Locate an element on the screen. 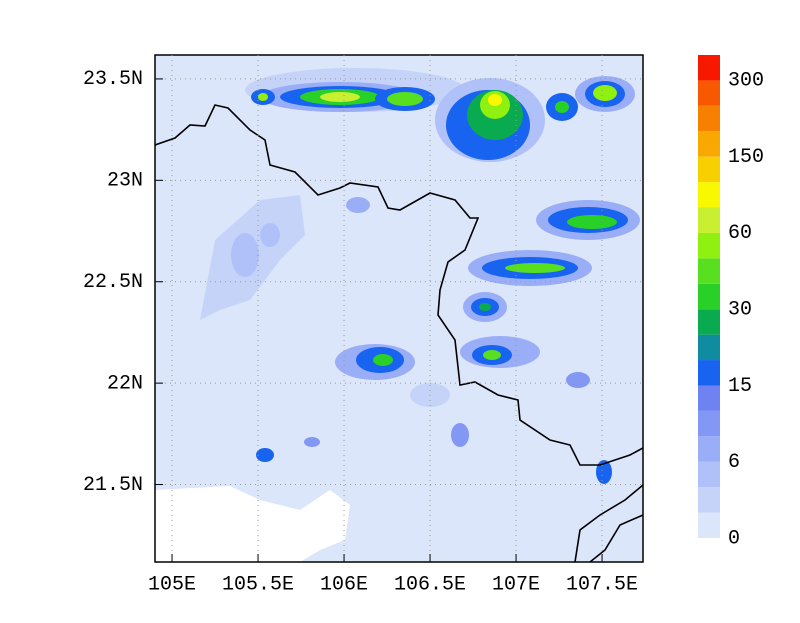 The image size is (800, 623). colorbar-label: 150 is located at coordinates (746, 157).